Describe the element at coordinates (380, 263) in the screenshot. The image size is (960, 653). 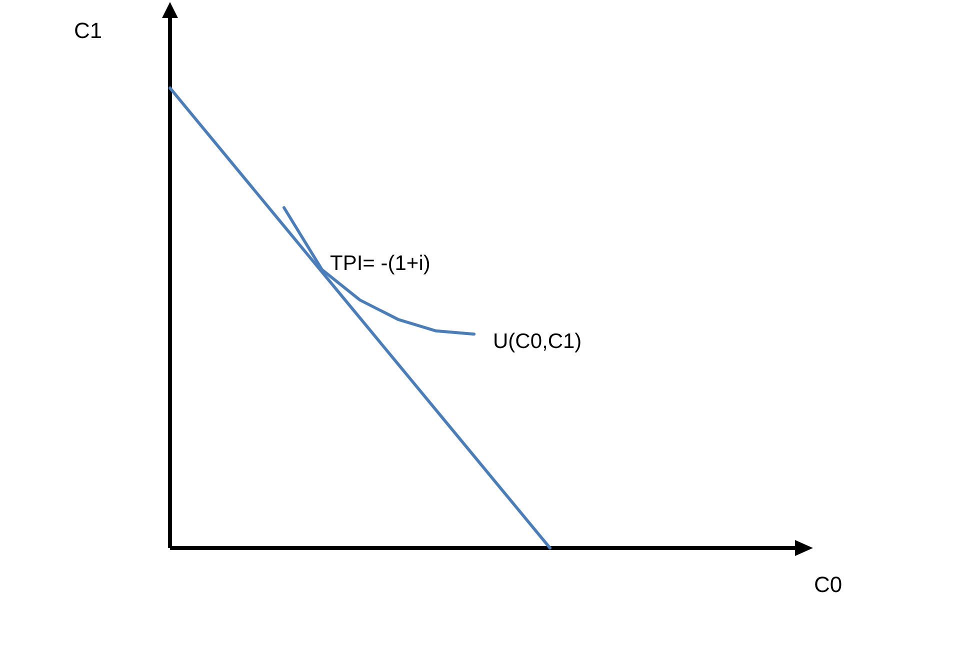
I see `annotation: TPI= -(1+i)` at that location.